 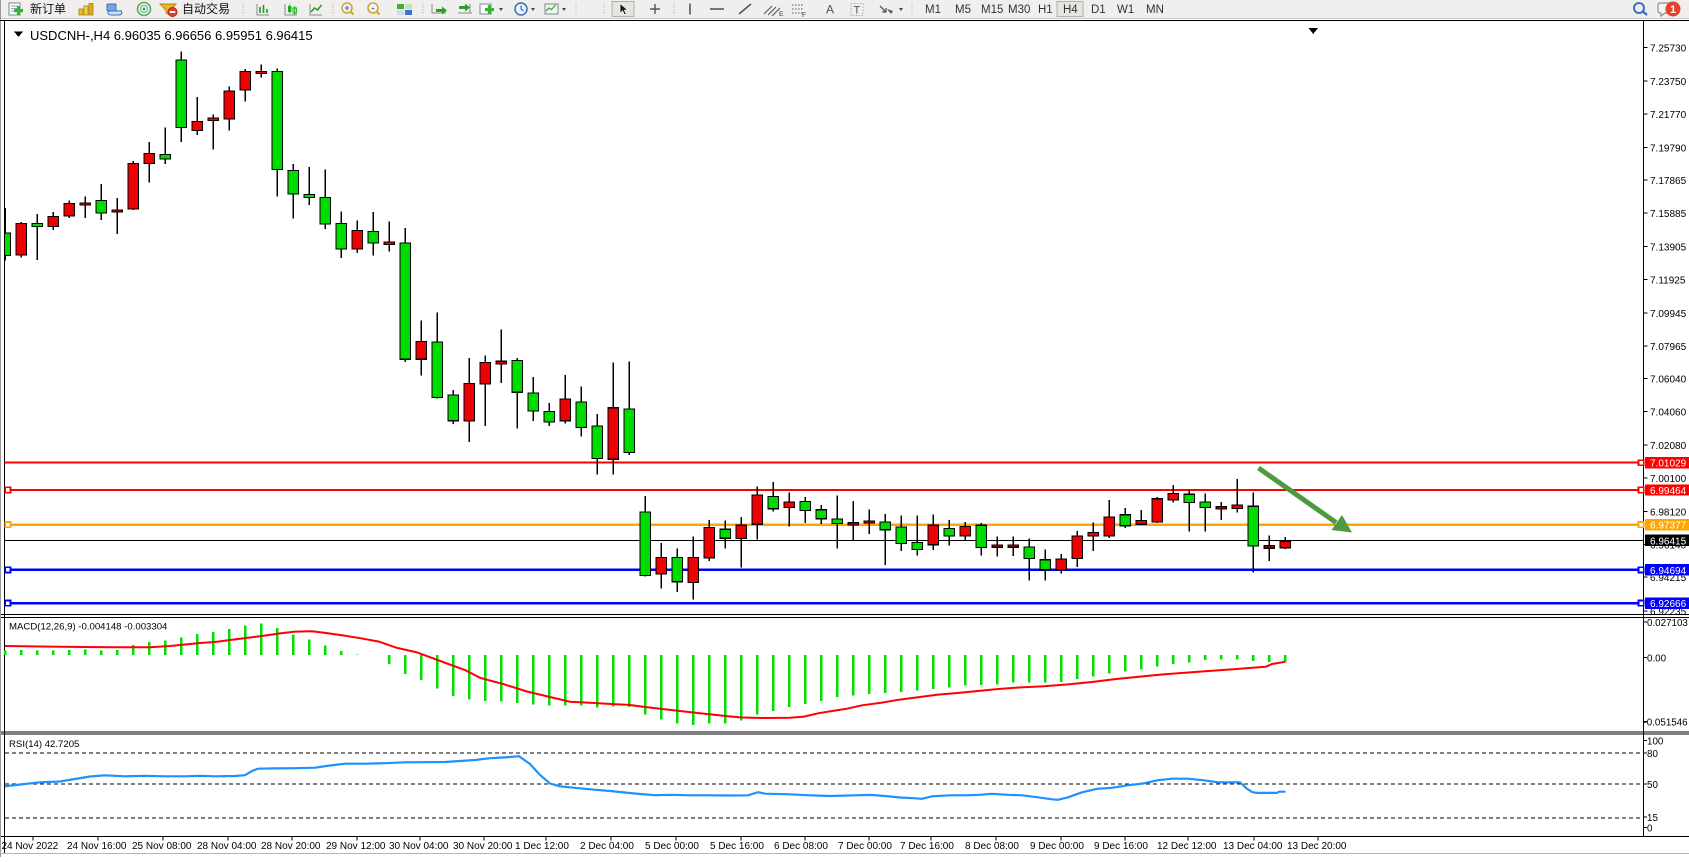 What do you see at coordinates (1668, 612) in the screenshot?
I see `svg-text: 6.92235` at bounding box center [1668, 612].